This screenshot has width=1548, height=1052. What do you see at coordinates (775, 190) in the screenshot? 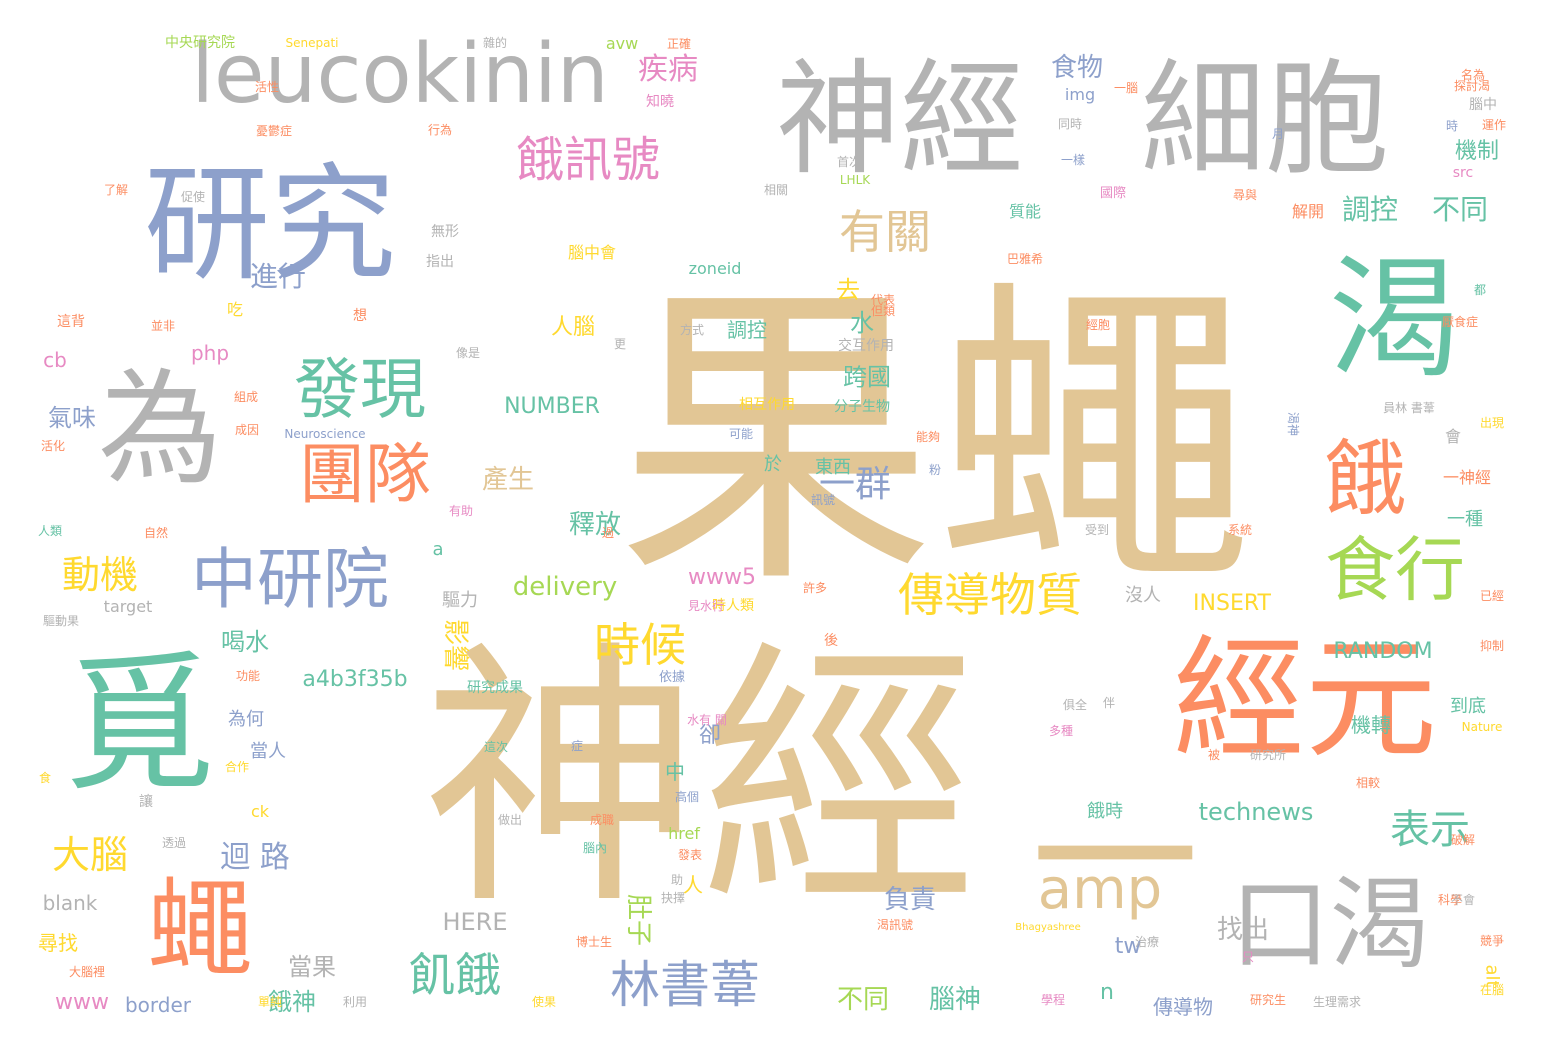
I see `word-186: 相關` at bounding box center [775, 190].